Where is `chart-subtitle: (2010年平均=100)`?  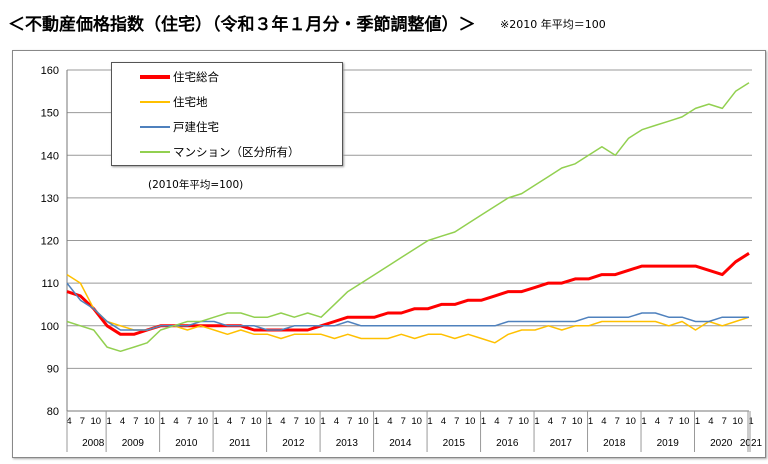 chart-subtitle: (2010年平均=100) is located at coordinates (196, 185).